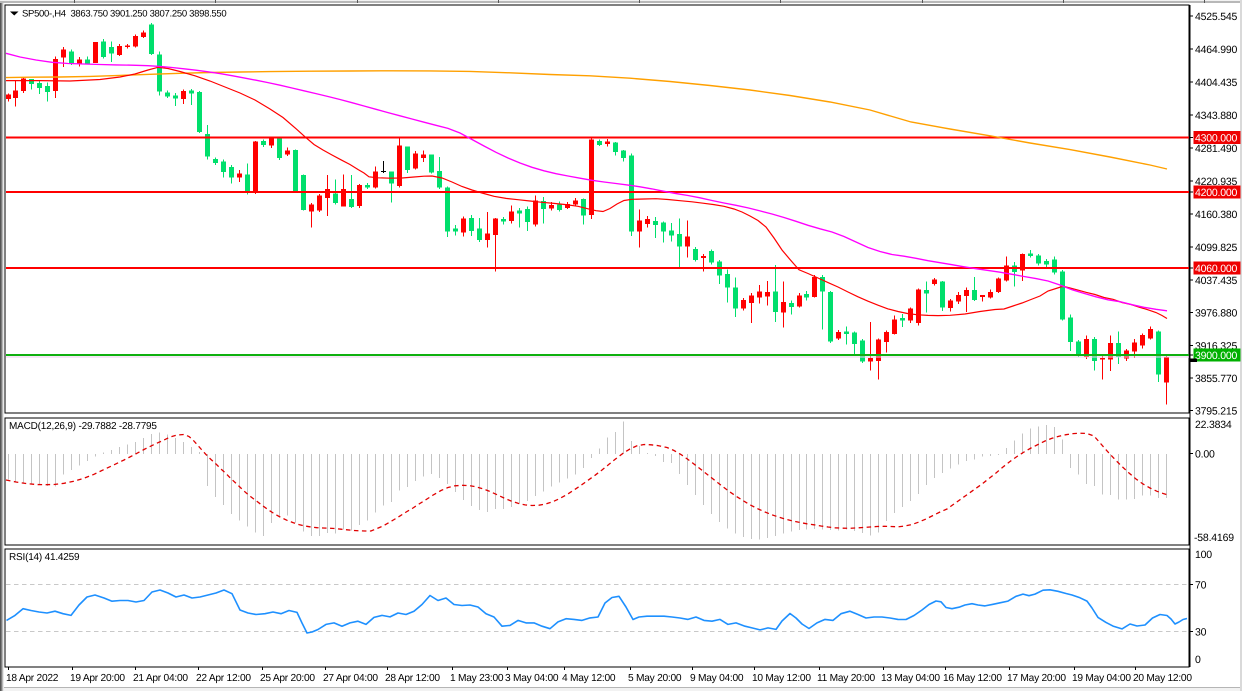  What do you see at coordinates (1216, 215) in the screenshot?
I see `svg-text: 4160.380` at bounding box center [1216, 215].